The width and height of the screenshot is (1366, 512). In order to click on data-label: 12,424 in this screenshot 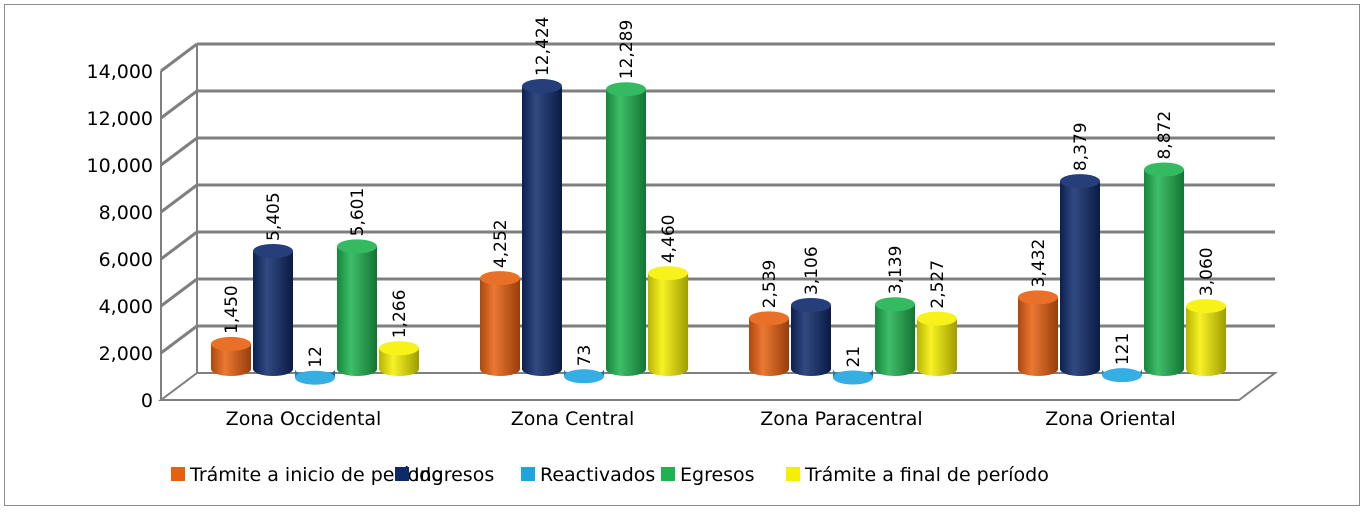, I will do `click(543, 46)`.